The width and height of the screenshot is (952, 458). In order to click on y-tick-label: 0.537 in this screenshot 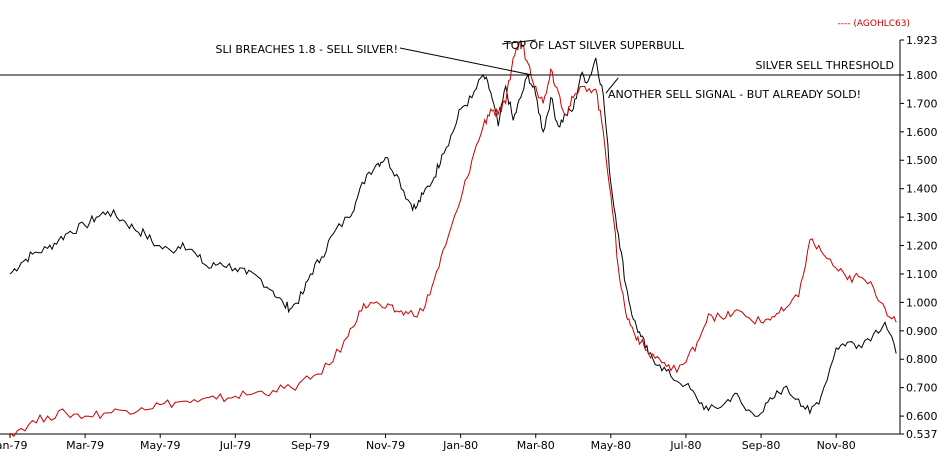, I will do `click(922, 434)`.